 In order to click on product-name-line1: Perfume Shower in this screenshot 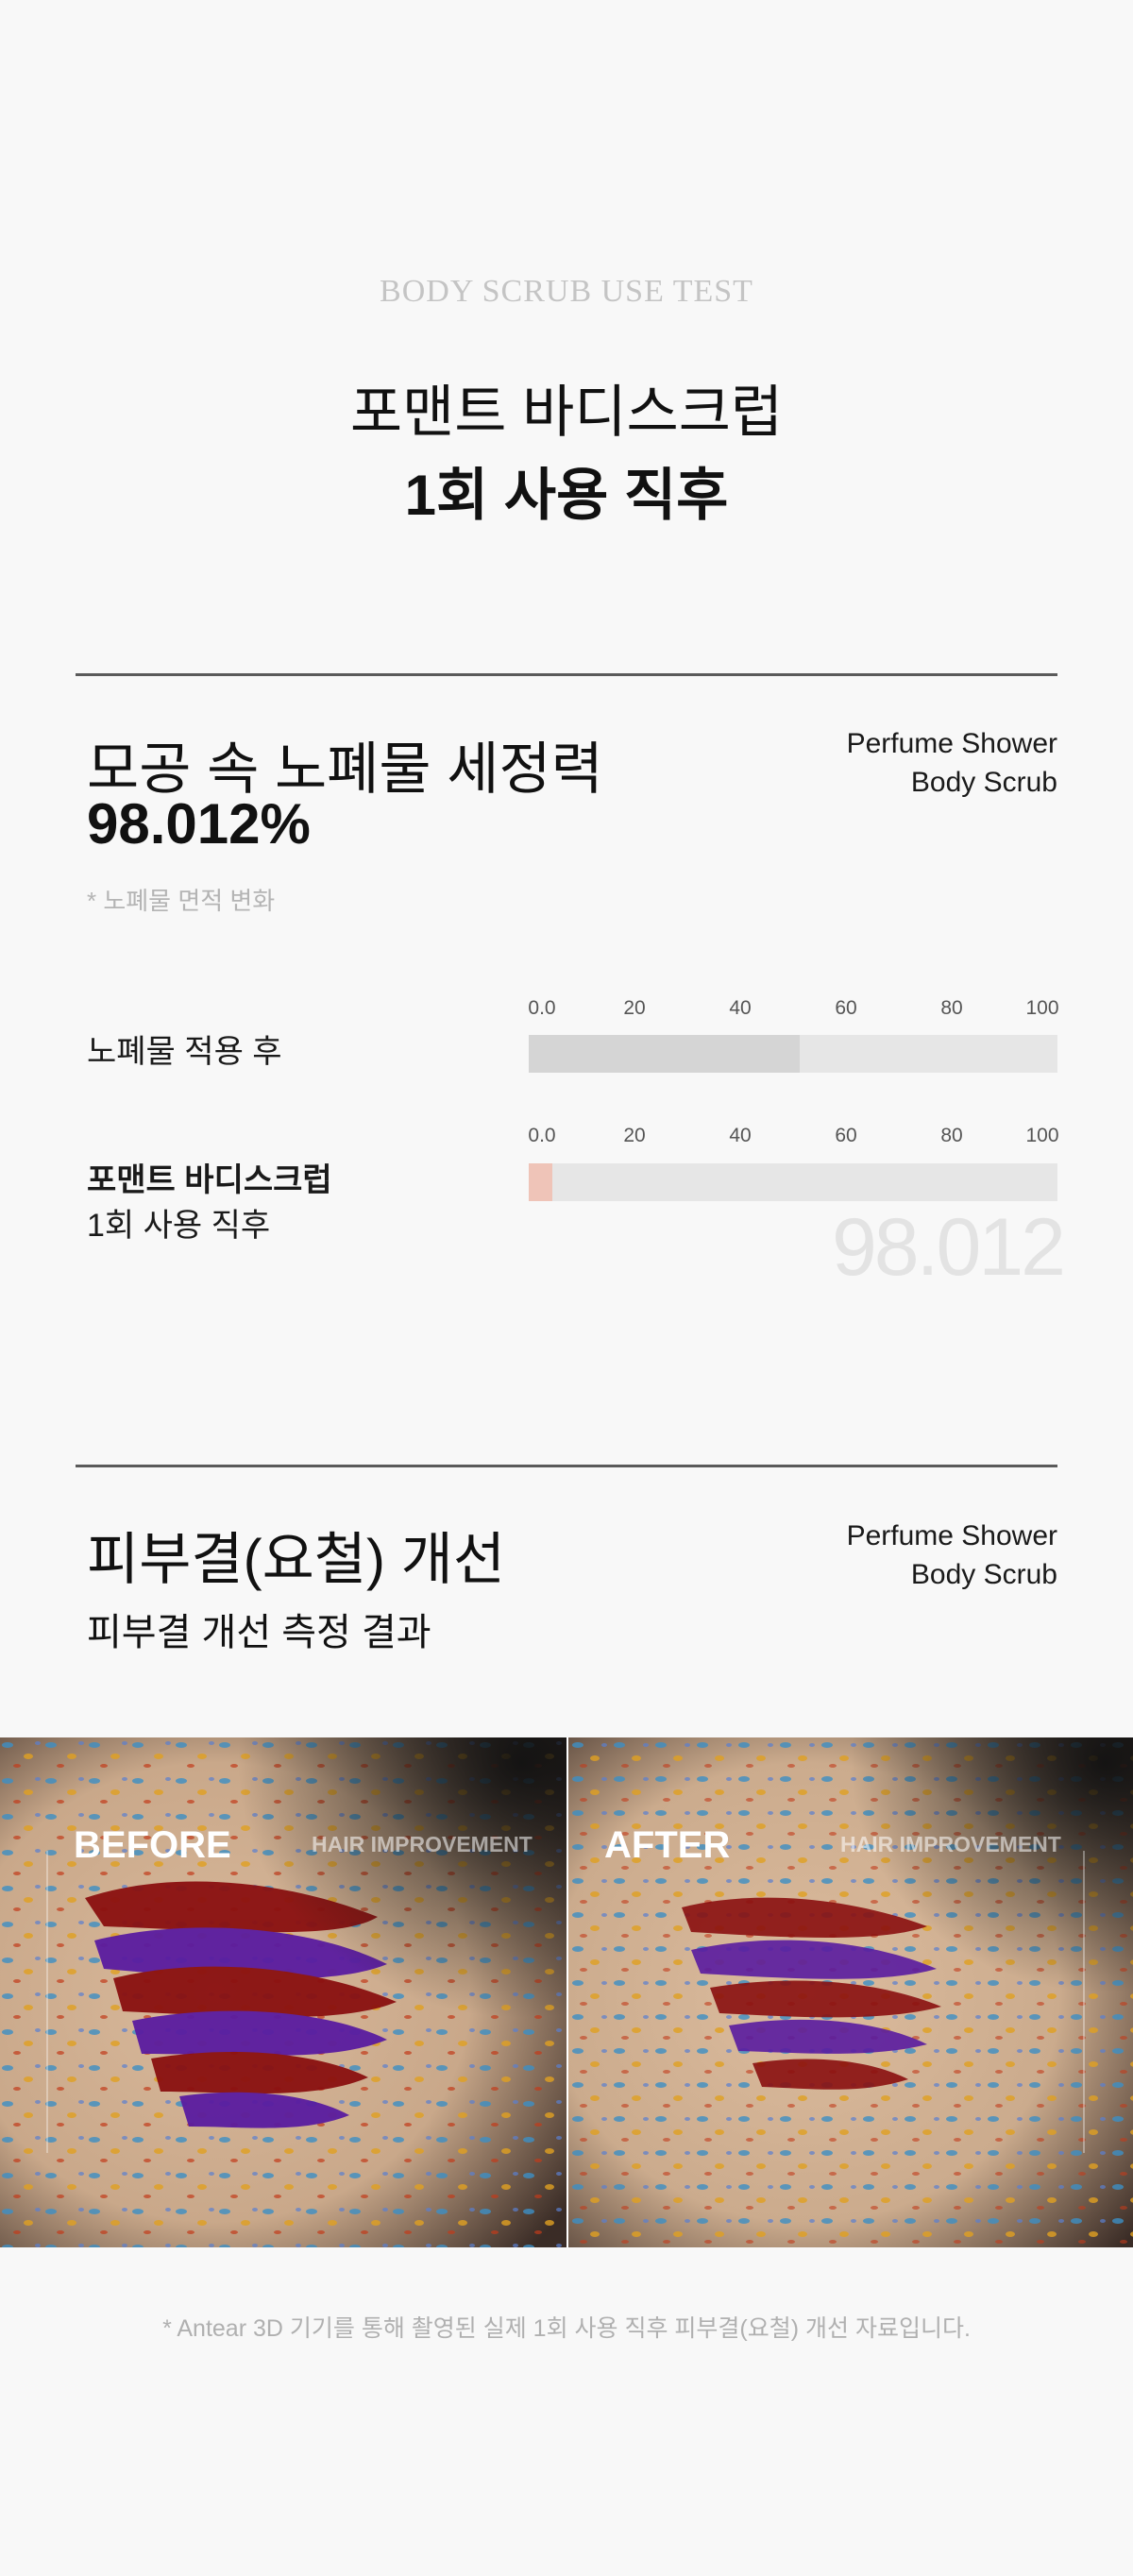, I will do `click(952, 743)`.